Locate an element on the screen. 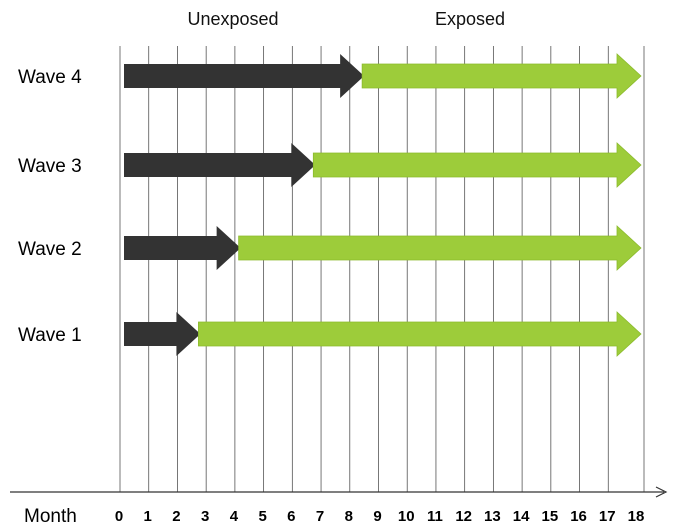  wave-4-label: Wave 4 is located at coordinates (50, 77).